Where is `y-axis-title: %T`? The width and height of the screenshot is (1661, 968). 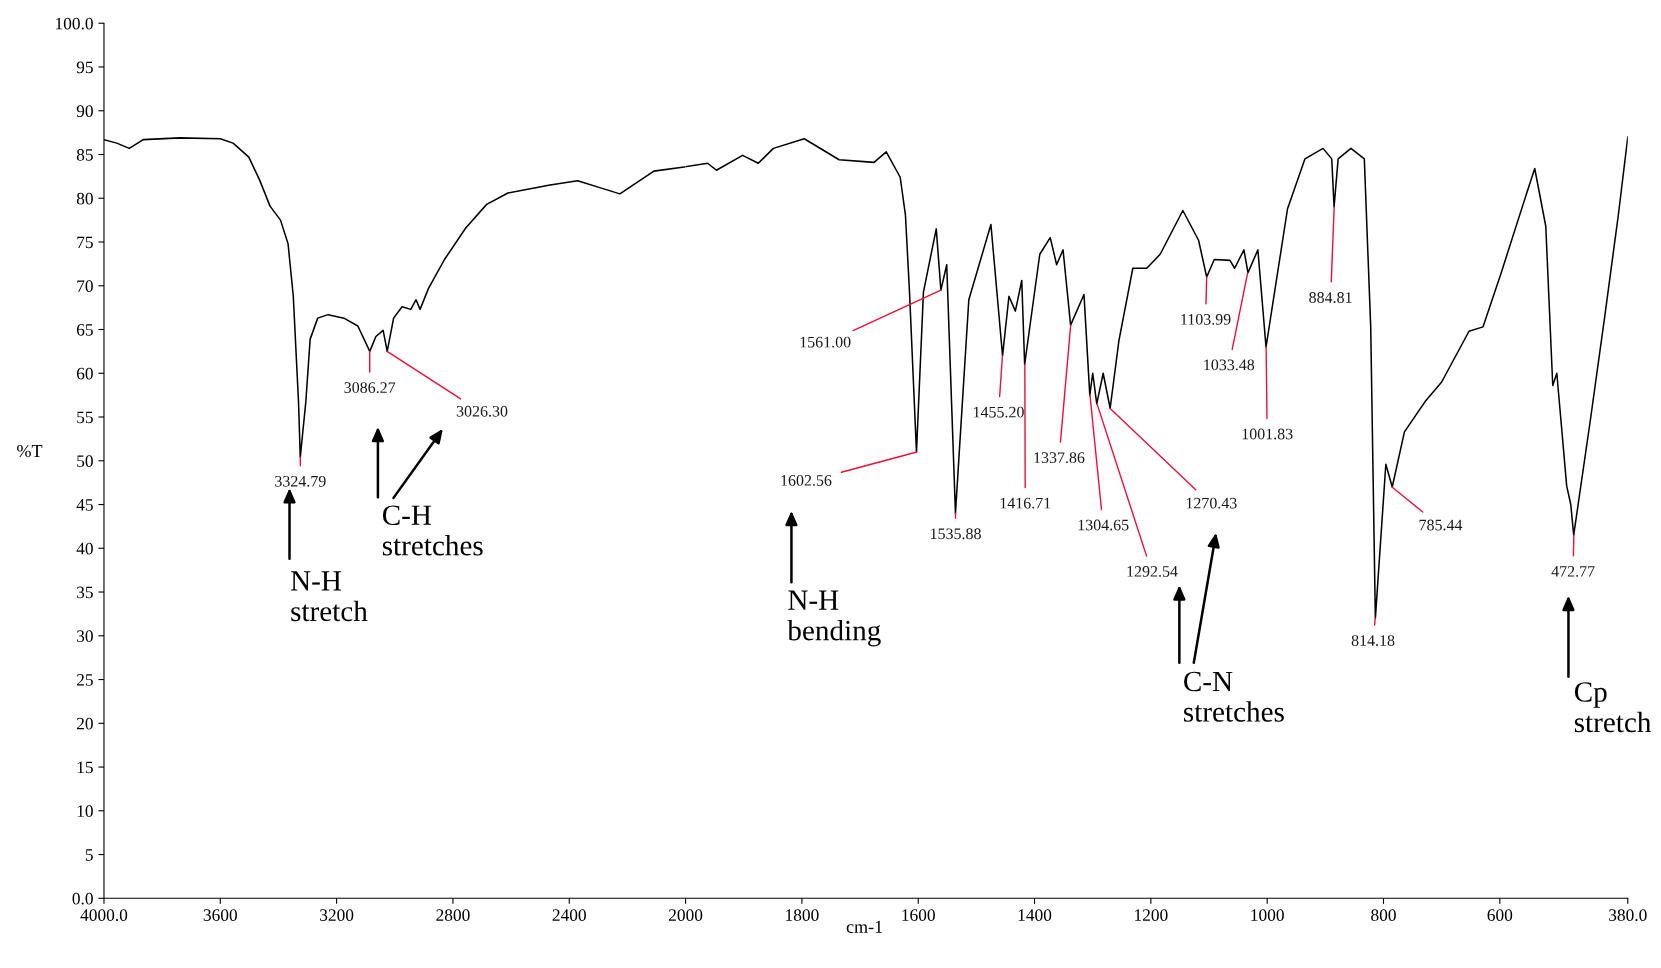 y-axis-title: %T is located at coordinates (30, 451).